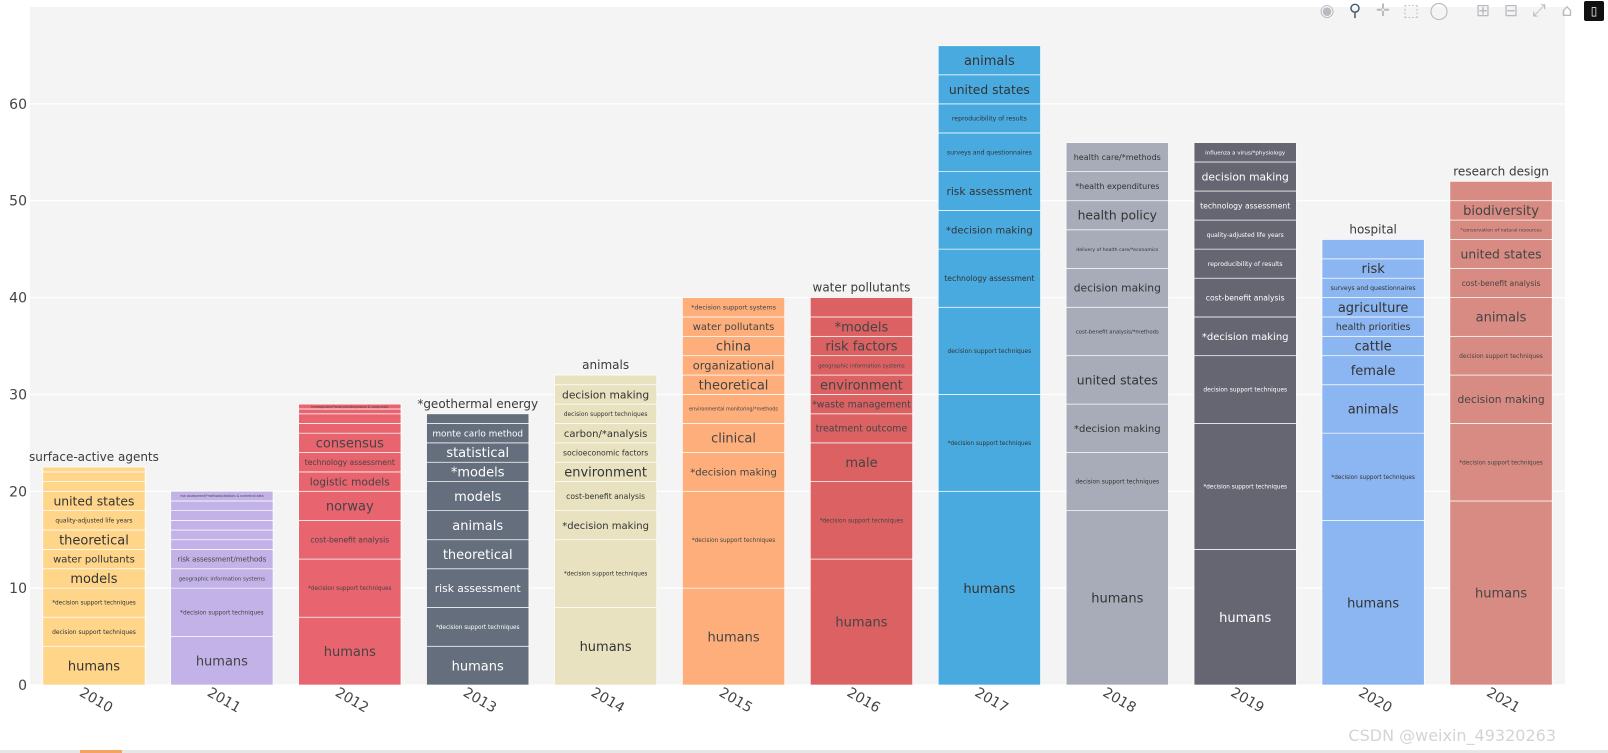  What do you see at coordinates (1119, 701) in the screenshot?
I see `x-tick-label: 2018` at bounding box center [1119, 701].